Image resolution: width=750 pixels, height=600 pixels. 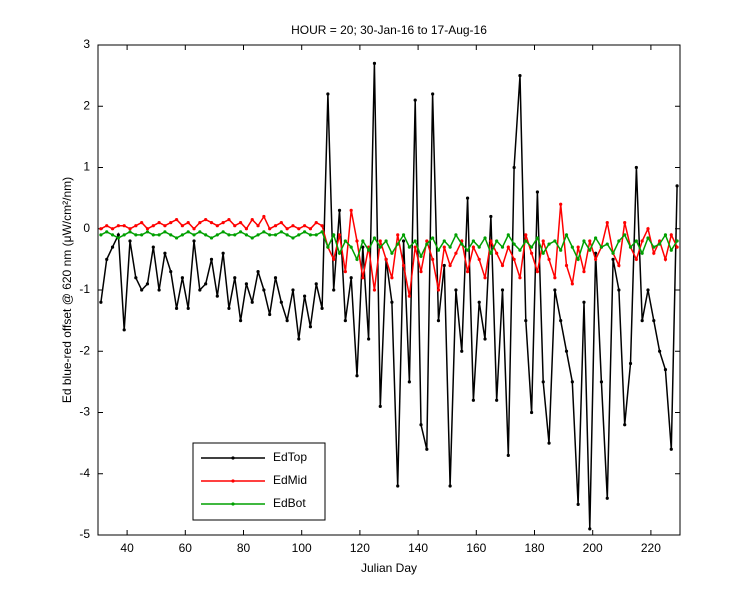 What do you see at coordinates (86, 105) in the screenshot?
I see `y-tick-label: 2` at bounding box center [86, 105].